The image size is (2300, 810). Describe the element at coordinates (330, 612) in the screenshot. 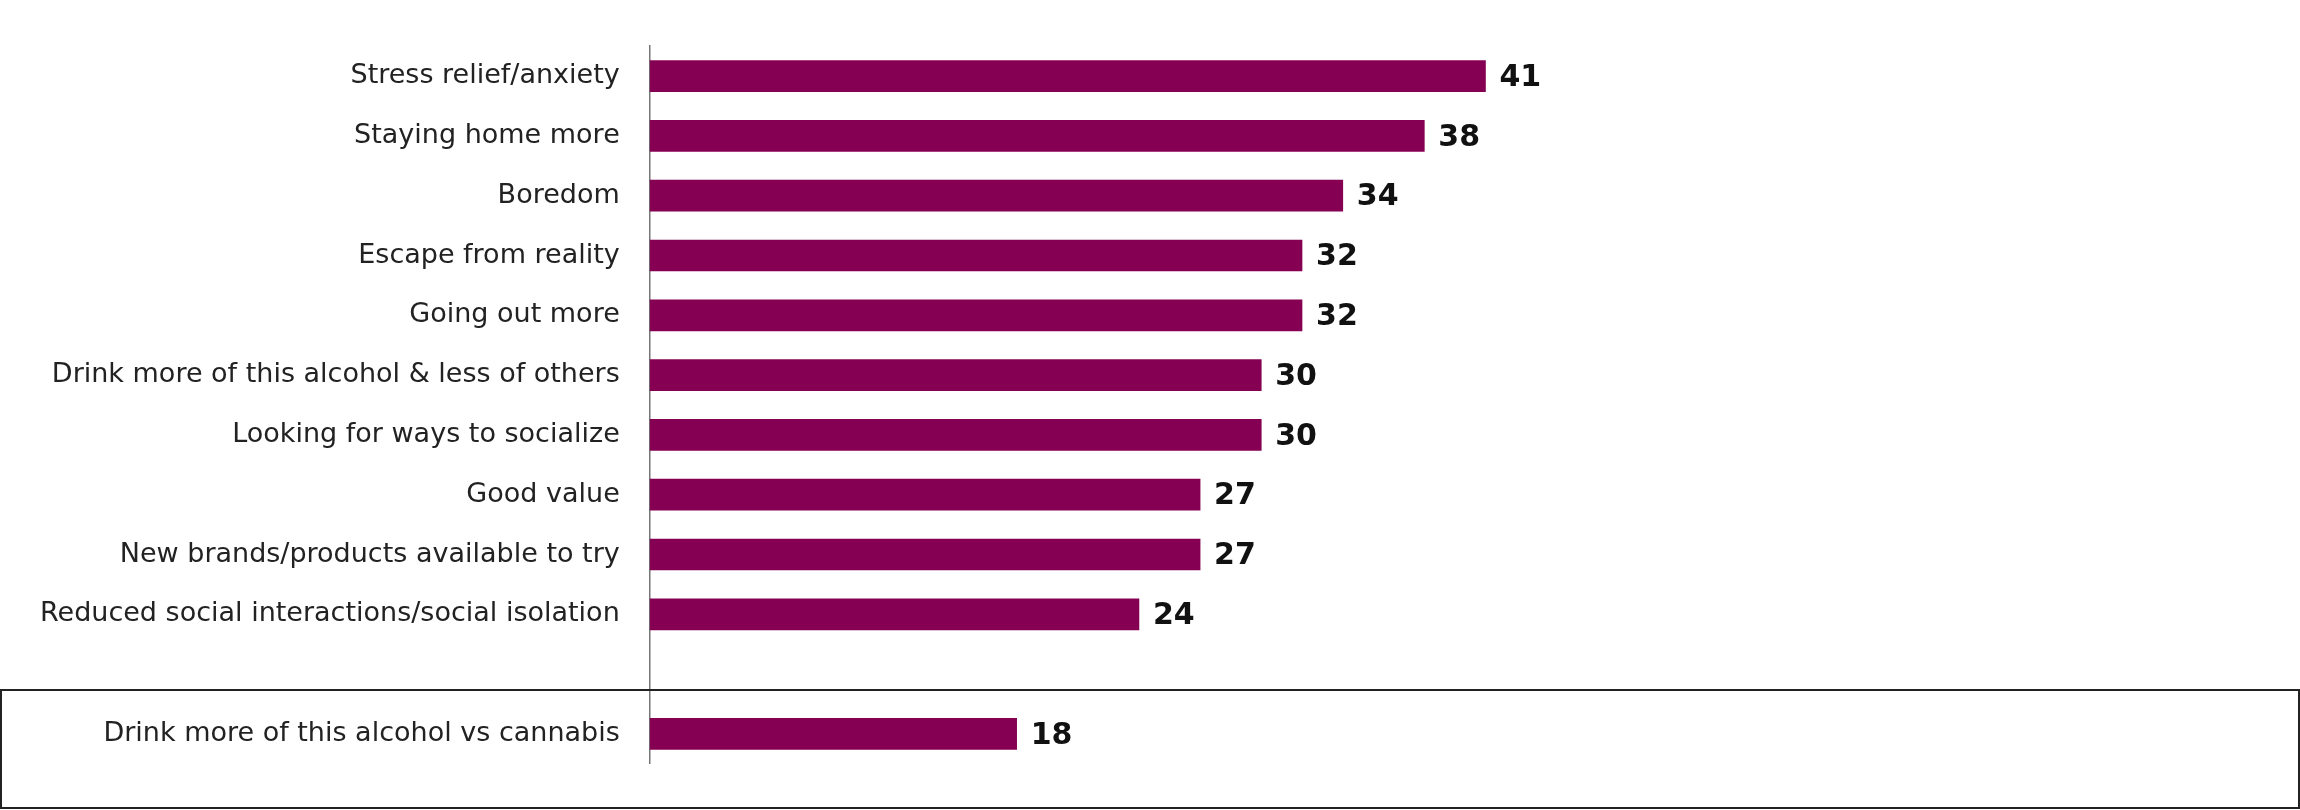

I see `y-tick-label: Reduced social interactions/social isolation` at that location.